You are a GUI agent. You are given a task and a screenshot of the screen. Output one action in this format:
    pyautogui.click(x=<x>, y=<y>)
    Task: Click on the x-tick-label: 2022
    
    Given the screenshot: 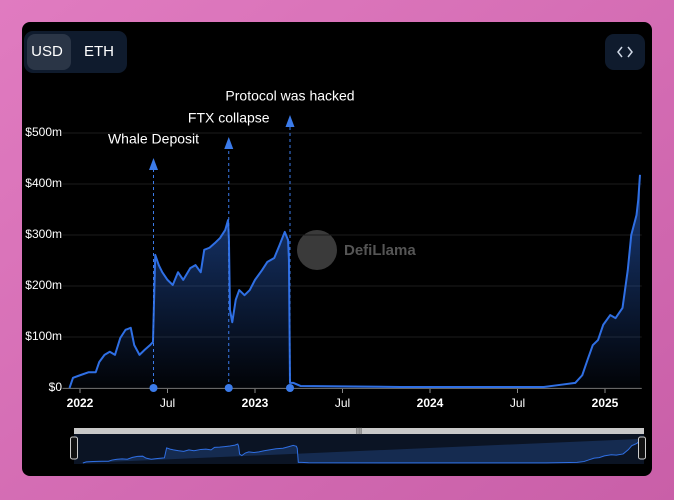 What is the action you would take?
    pyautogui.click(x=80, y=403)
    